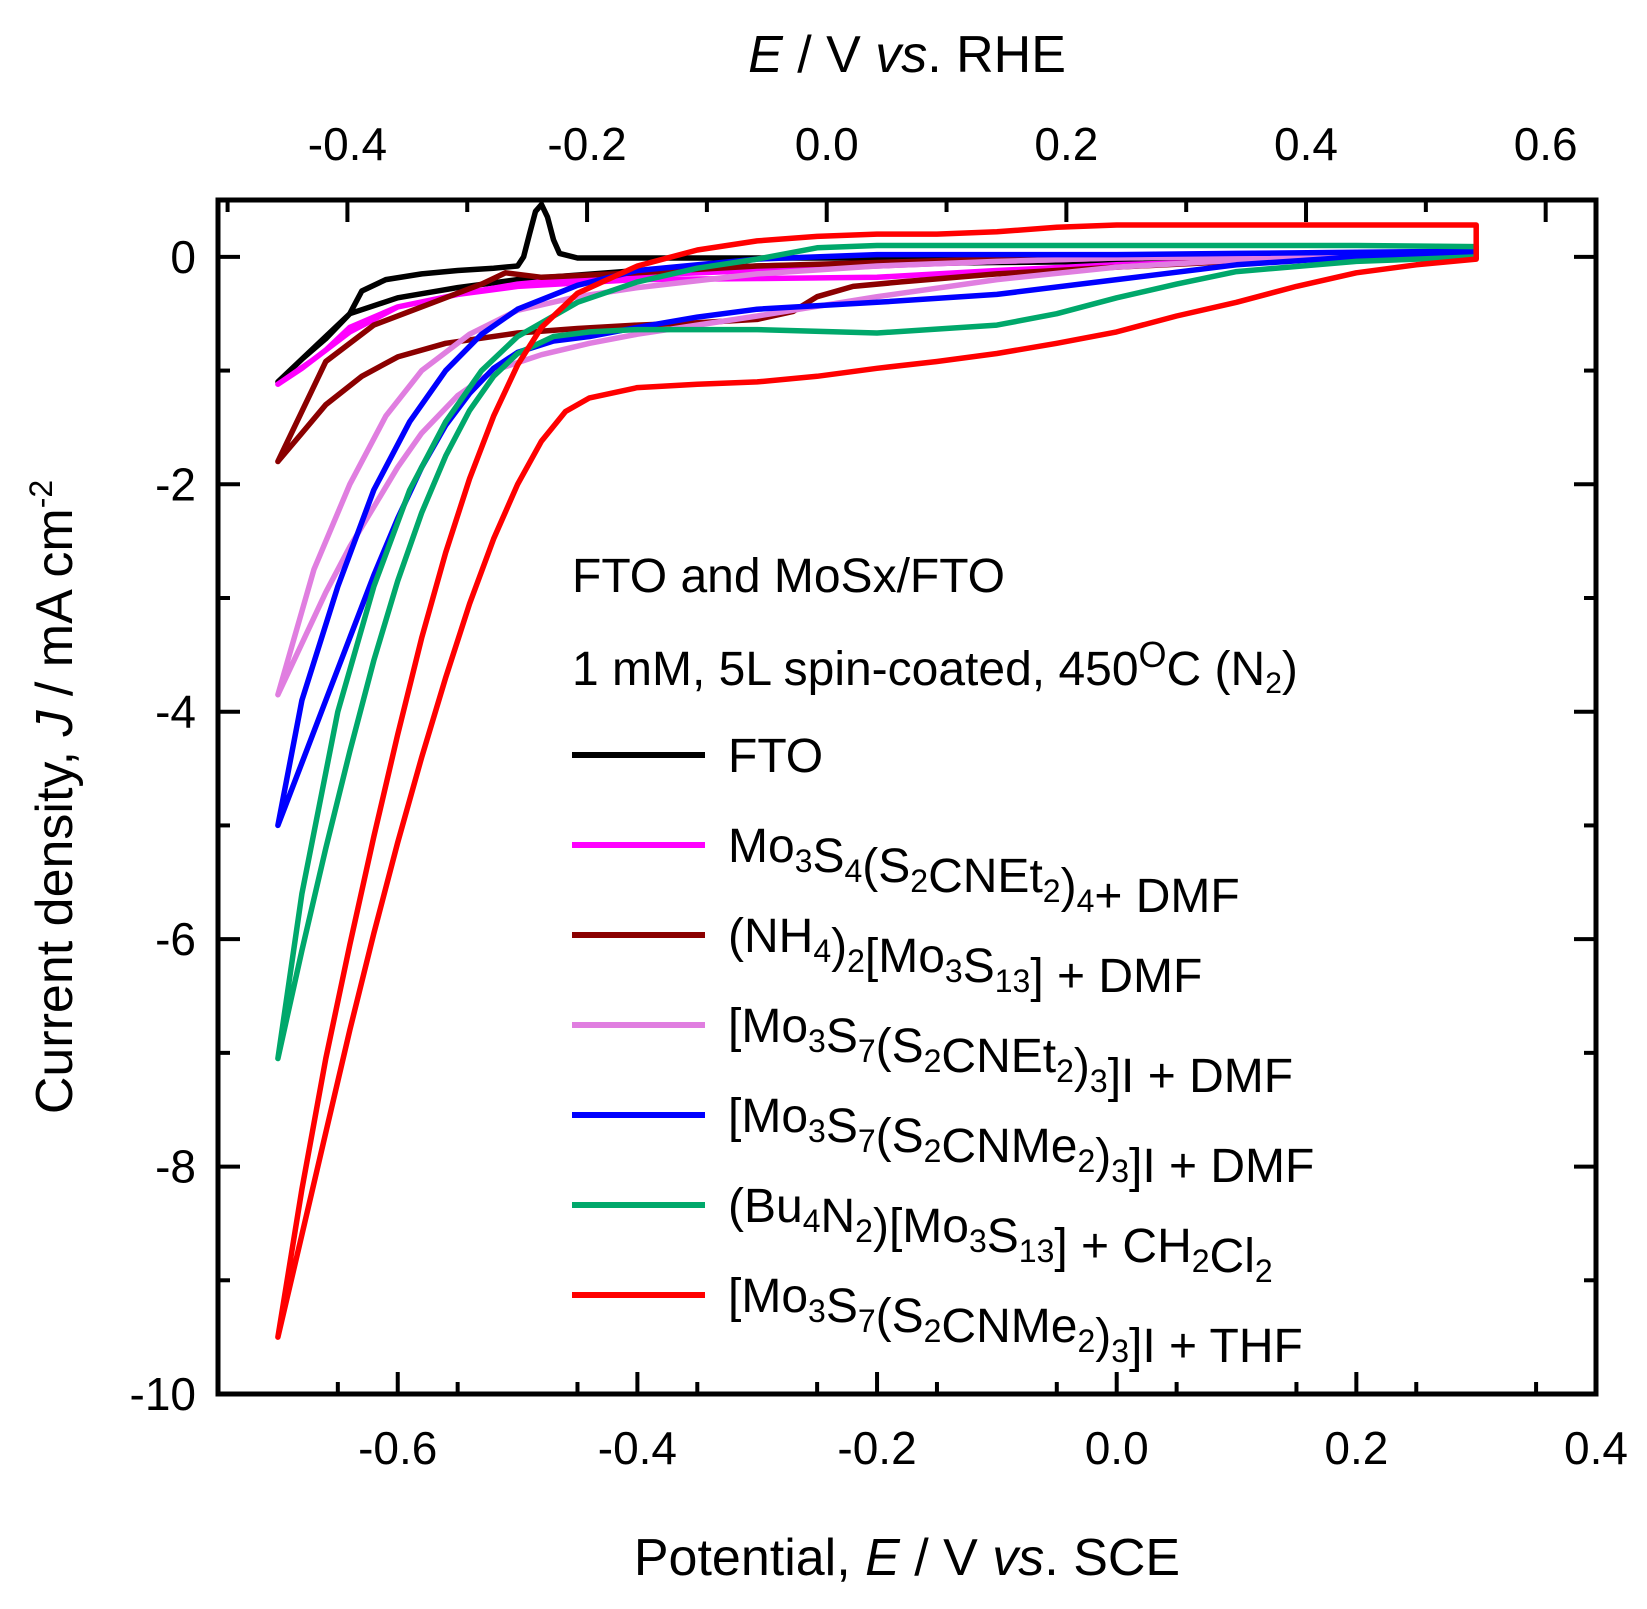  I want to click on y-tick-label: -10, so click(163, 1394).